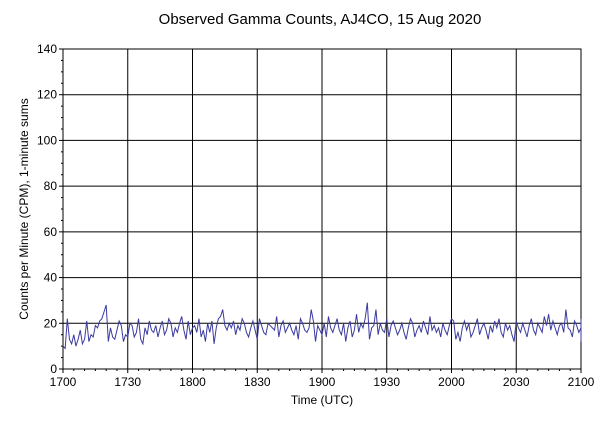 The image size is (600, 428). What do you see at coordinates (51, 232) in the screenshot?
I see `y-tick-label: 60` at bounding box center [51, 232].